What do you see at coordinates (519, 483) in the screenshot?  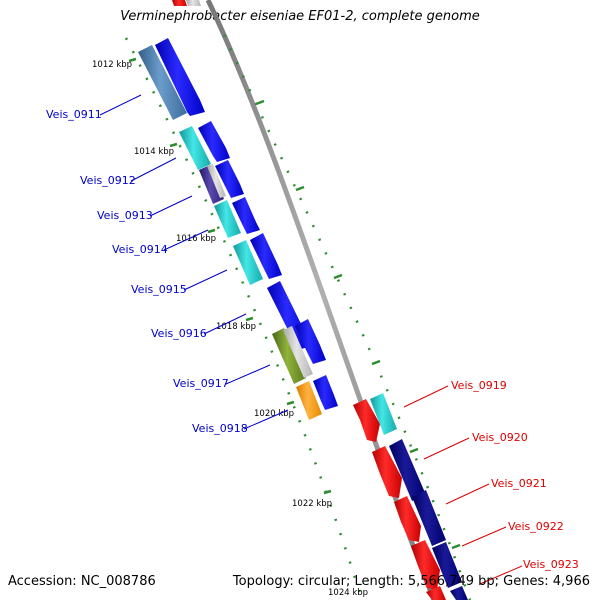 I see `gene-label-veis-0921: Veis_0921` at bounding box center [519, 483].